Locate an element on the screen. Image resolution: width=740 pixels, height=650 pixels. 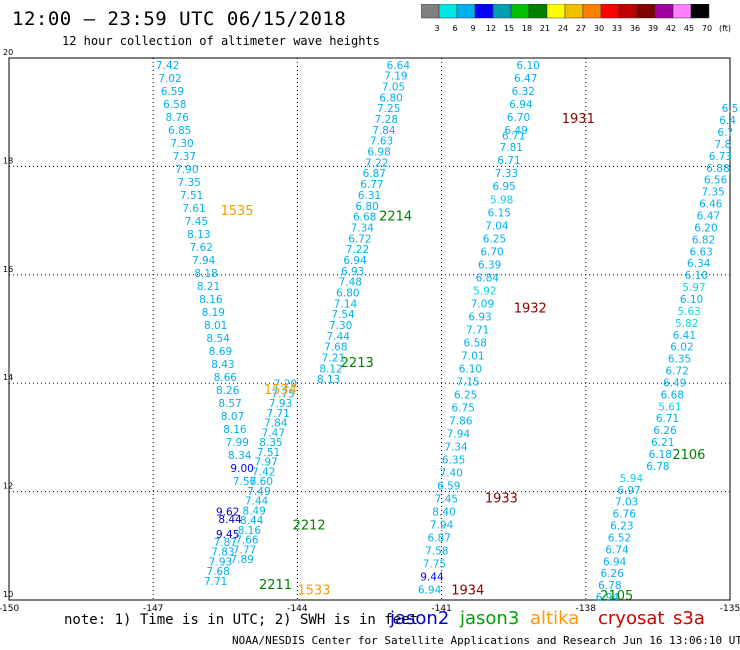
scale-label: 24 is located at coordinates (563, 28).